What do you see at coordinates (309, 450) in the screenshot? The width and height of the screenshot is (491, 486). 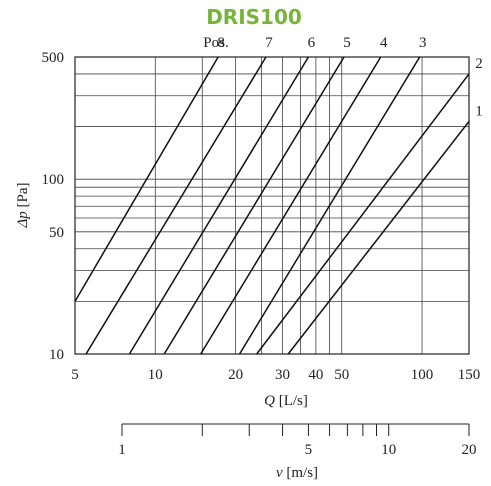 I see `velocity-tick-label-5: 5` at bounding box center [309, 450].